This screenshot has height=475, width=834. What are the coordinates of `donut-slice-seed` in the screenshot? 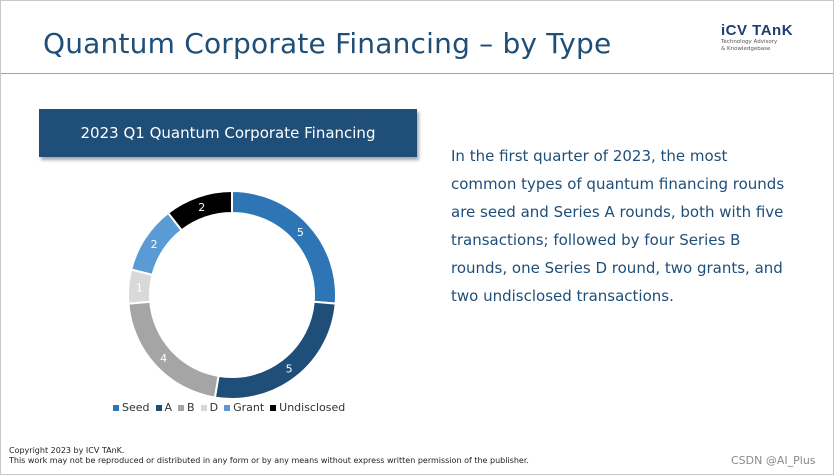 It's located at (284, 247).